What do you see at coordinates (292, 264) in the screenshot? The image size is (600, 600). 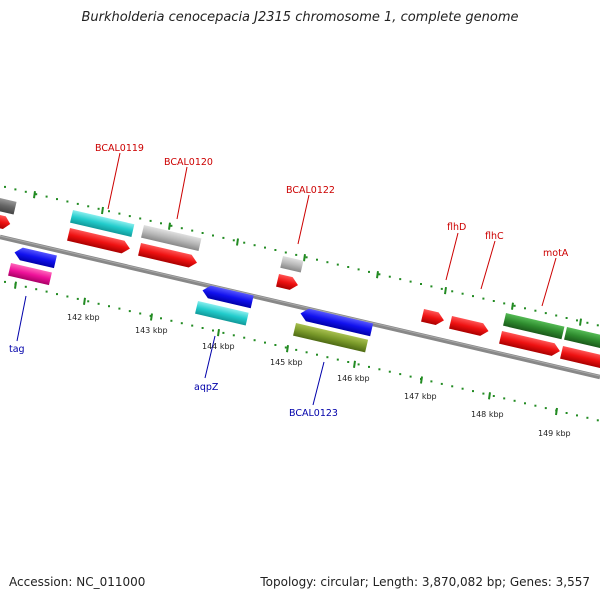 I see `gene-block-gray-small` at bounding box center [292, 264].